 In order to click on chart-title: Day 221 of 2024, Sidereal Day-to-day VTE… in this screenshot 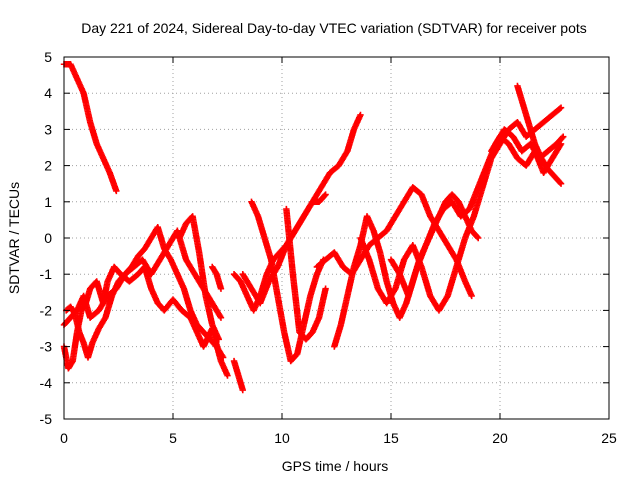, I will do `click(334, 28)`.